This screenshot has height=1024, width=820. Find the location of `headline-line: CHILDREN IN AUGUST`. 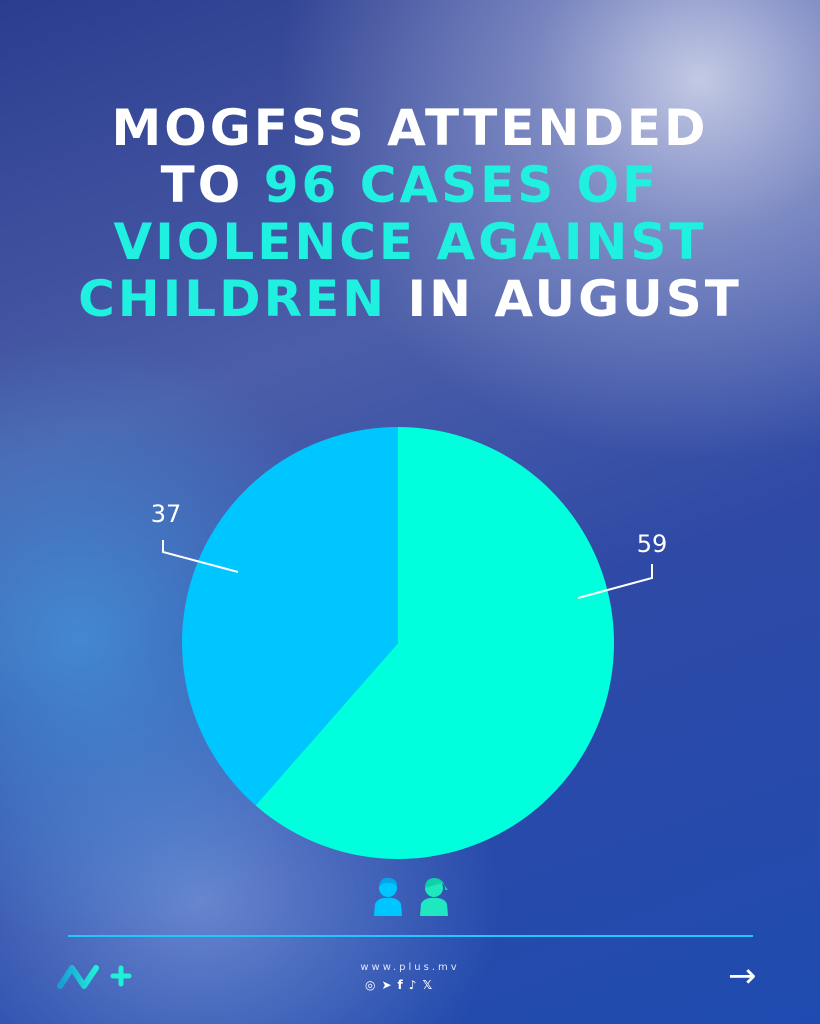

headline-line: CHILDREN IN AUGUST is located at coordinates (410, 299).